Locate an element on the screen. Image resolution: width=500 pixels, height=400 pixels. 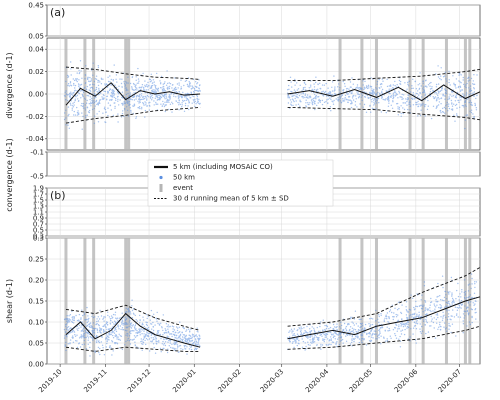
x-tick-label: 2020-02 is located at coordinates (230, 381).